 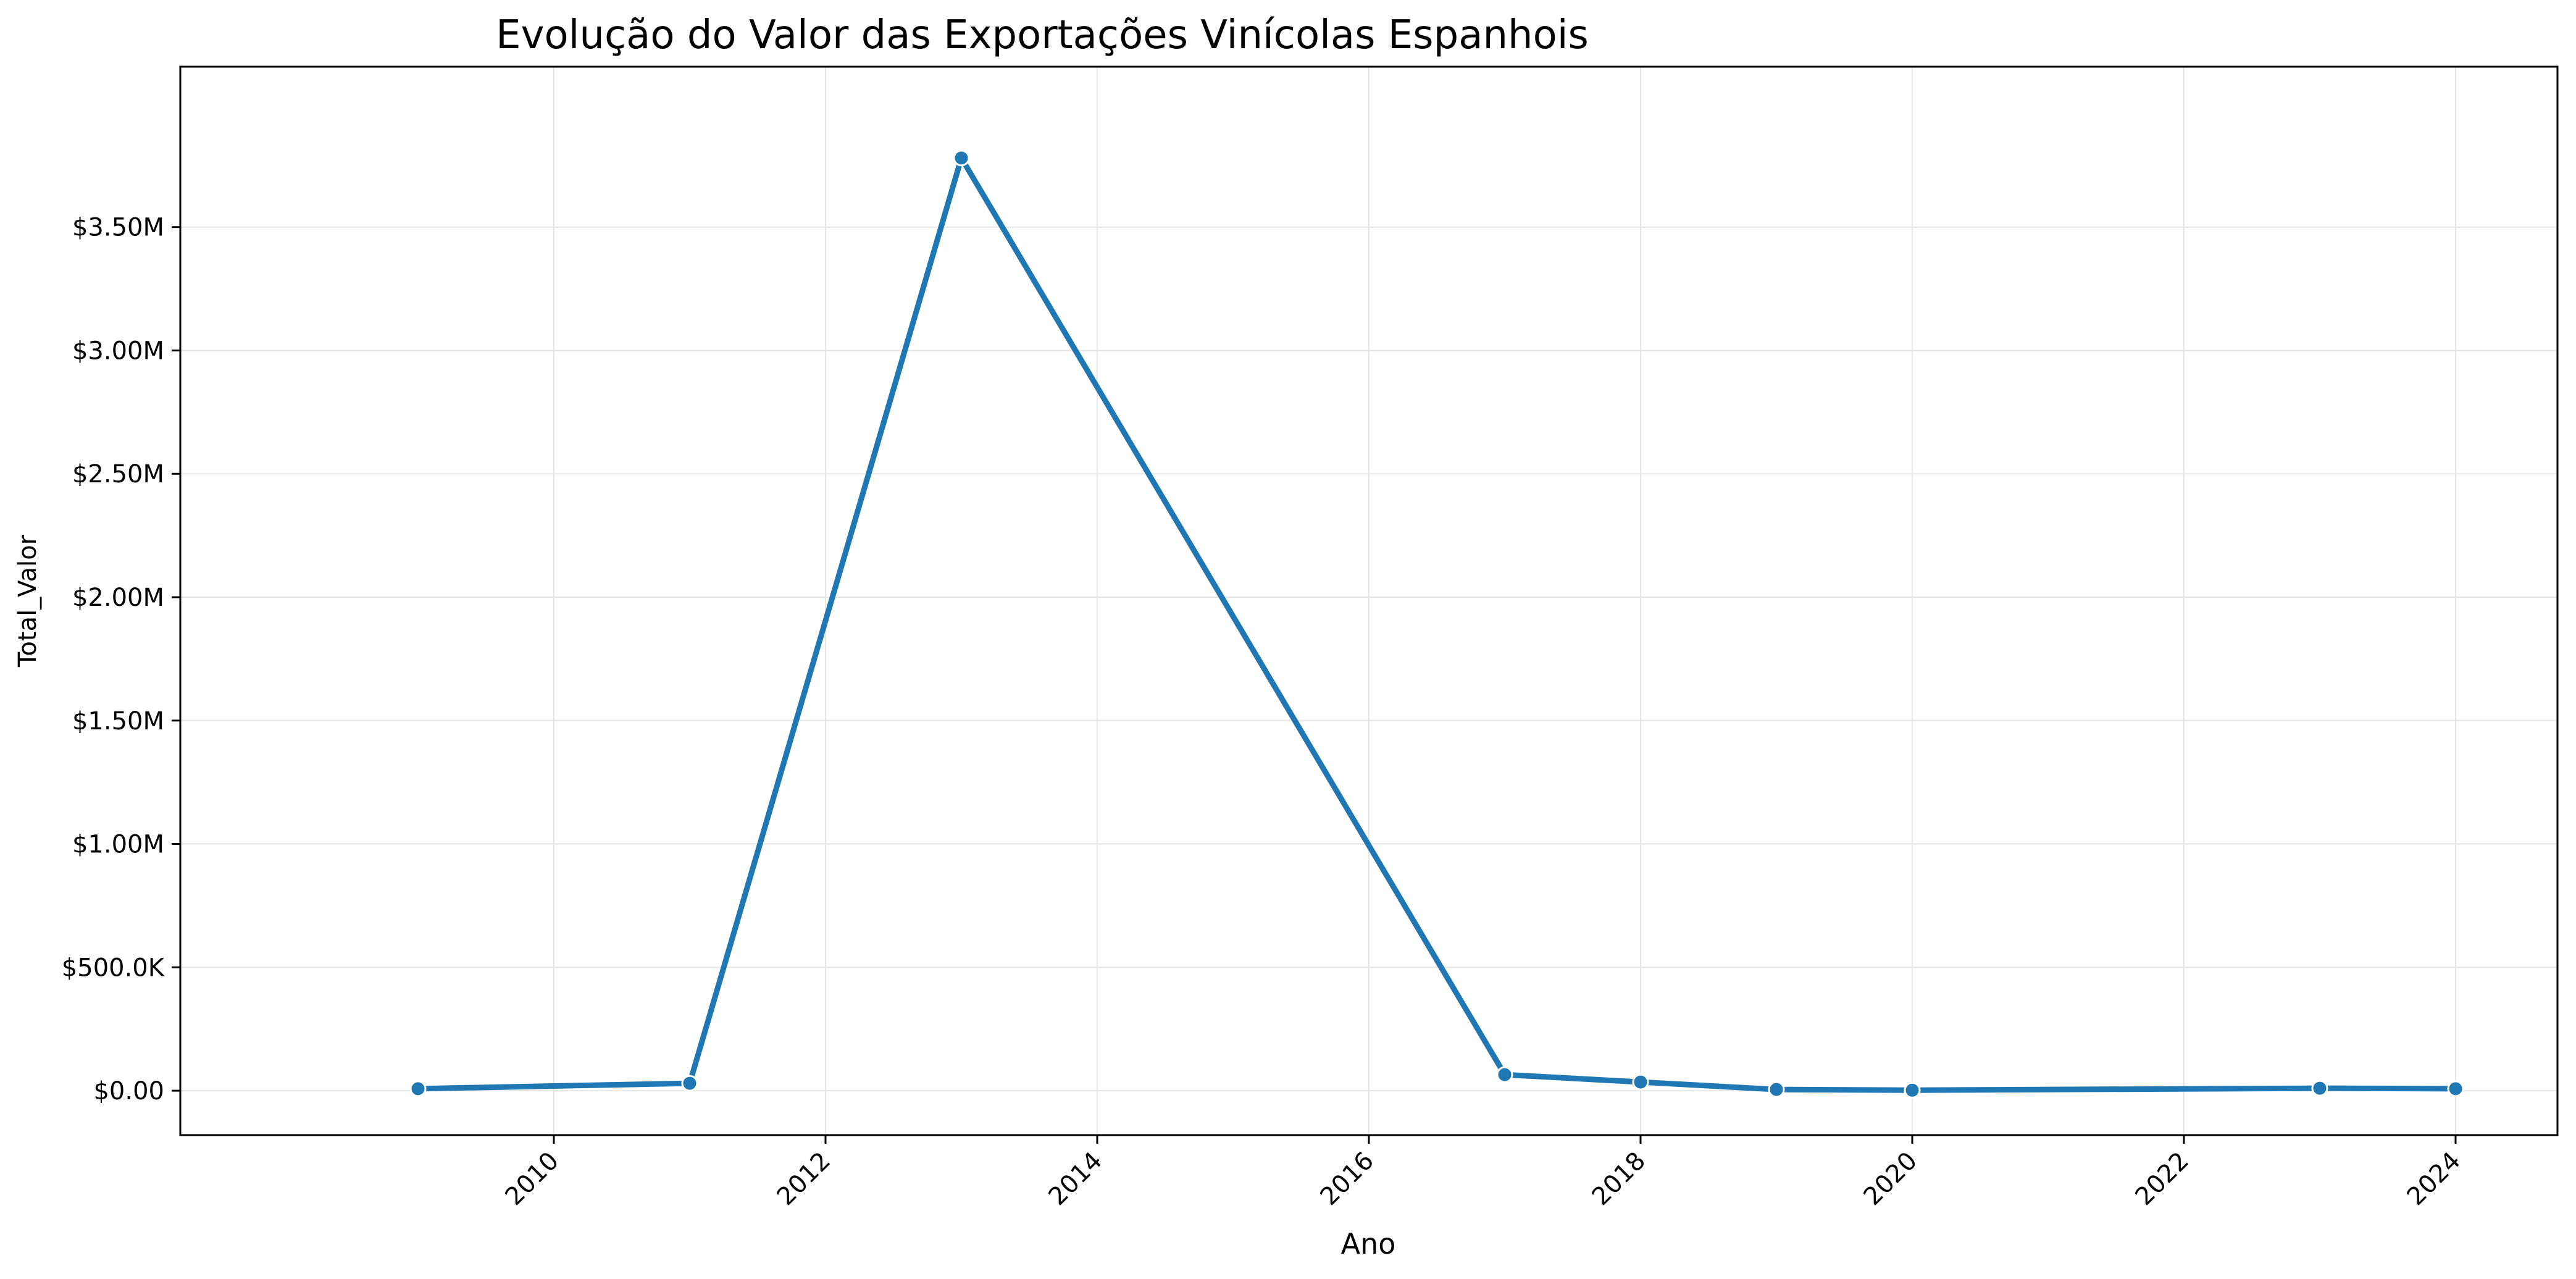 I want to click on y-tick-label: $1.50M, so click(x=118, y=721).